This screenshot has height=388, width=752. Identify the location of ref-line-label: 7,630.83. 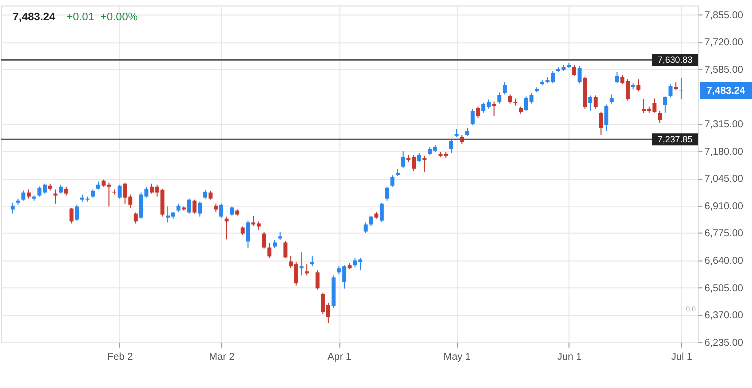
(675, 60).